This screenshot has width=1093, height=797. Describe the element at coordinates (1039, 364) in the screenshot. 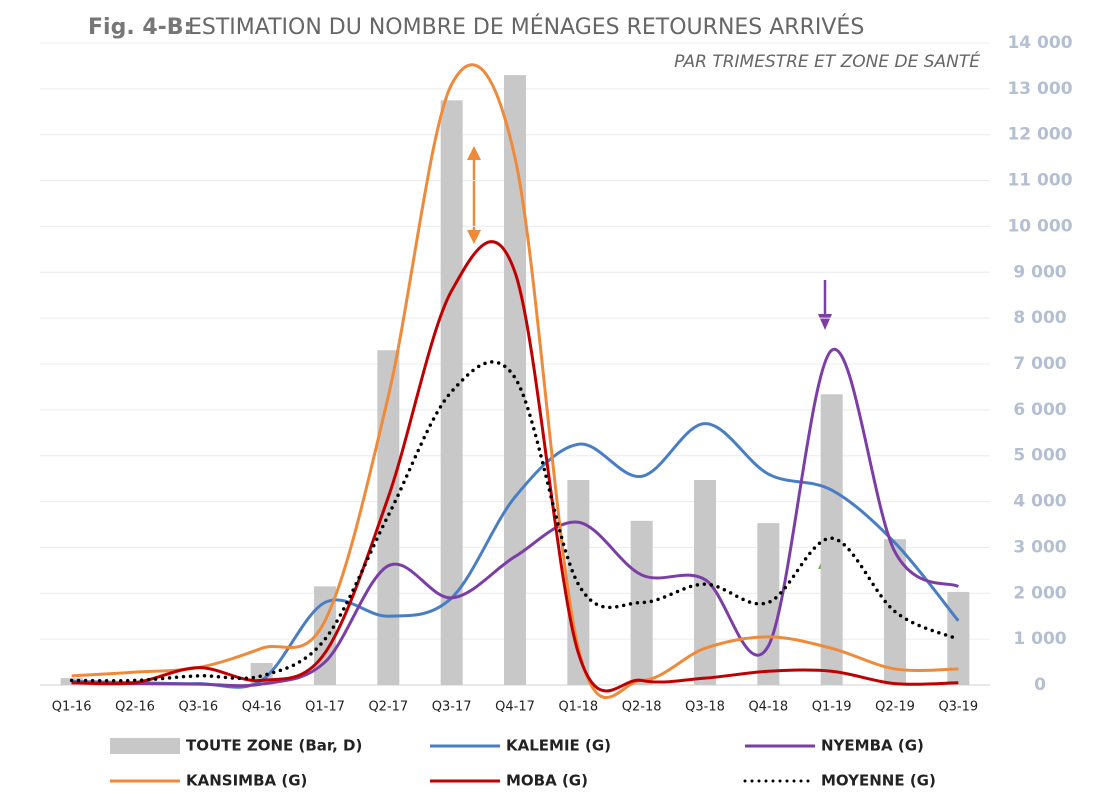

I see `y-tick-label: 7 000` at that location.